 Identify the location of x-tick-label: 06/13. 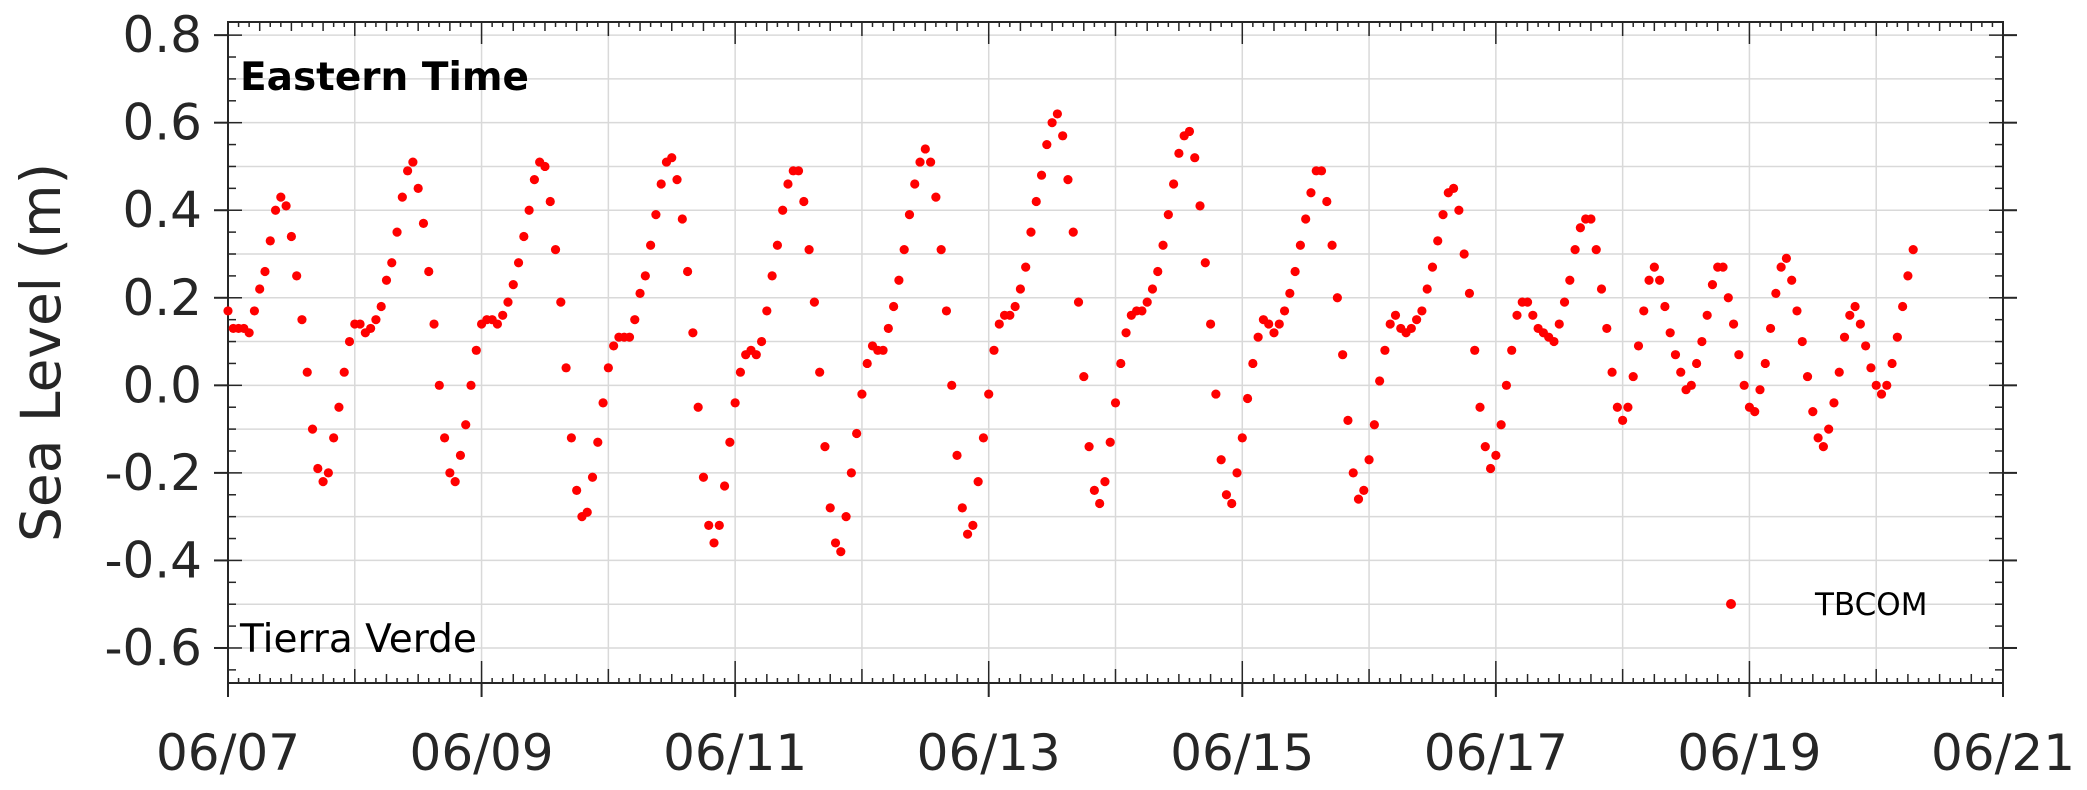
(989, 753).